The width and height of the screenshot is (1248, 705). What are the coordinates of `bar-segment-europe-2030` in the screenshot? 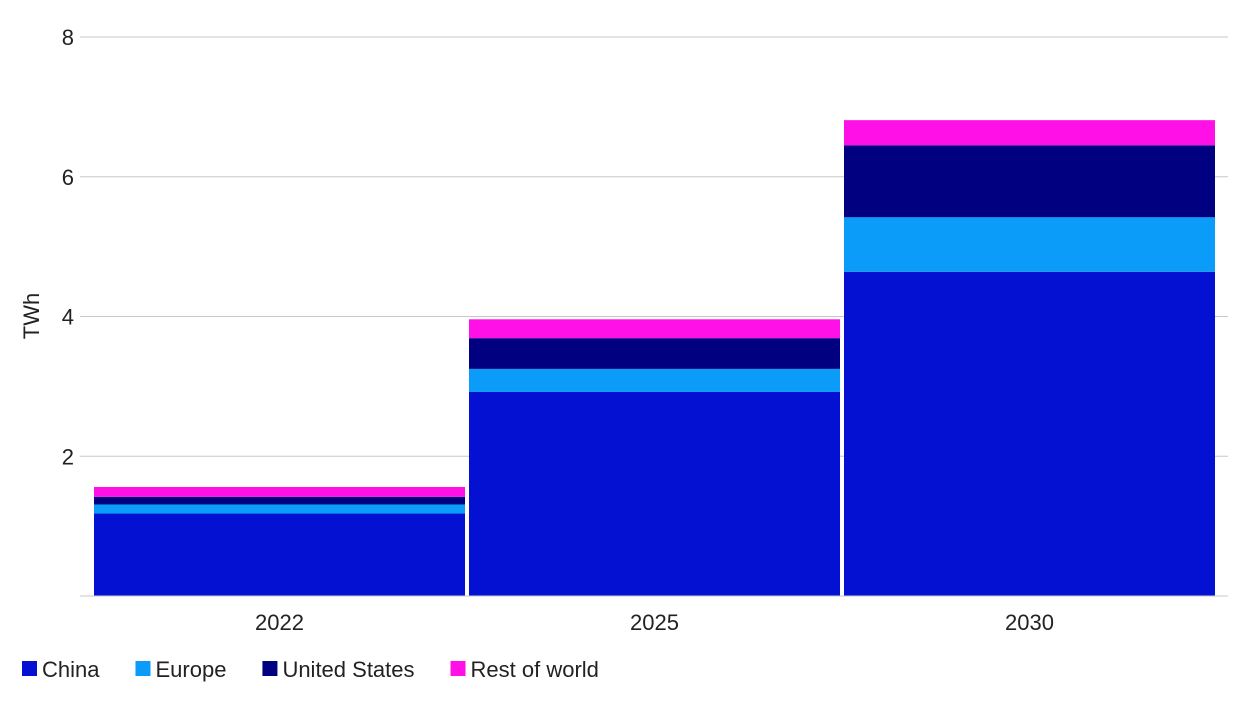 It's located at (1029, 244).